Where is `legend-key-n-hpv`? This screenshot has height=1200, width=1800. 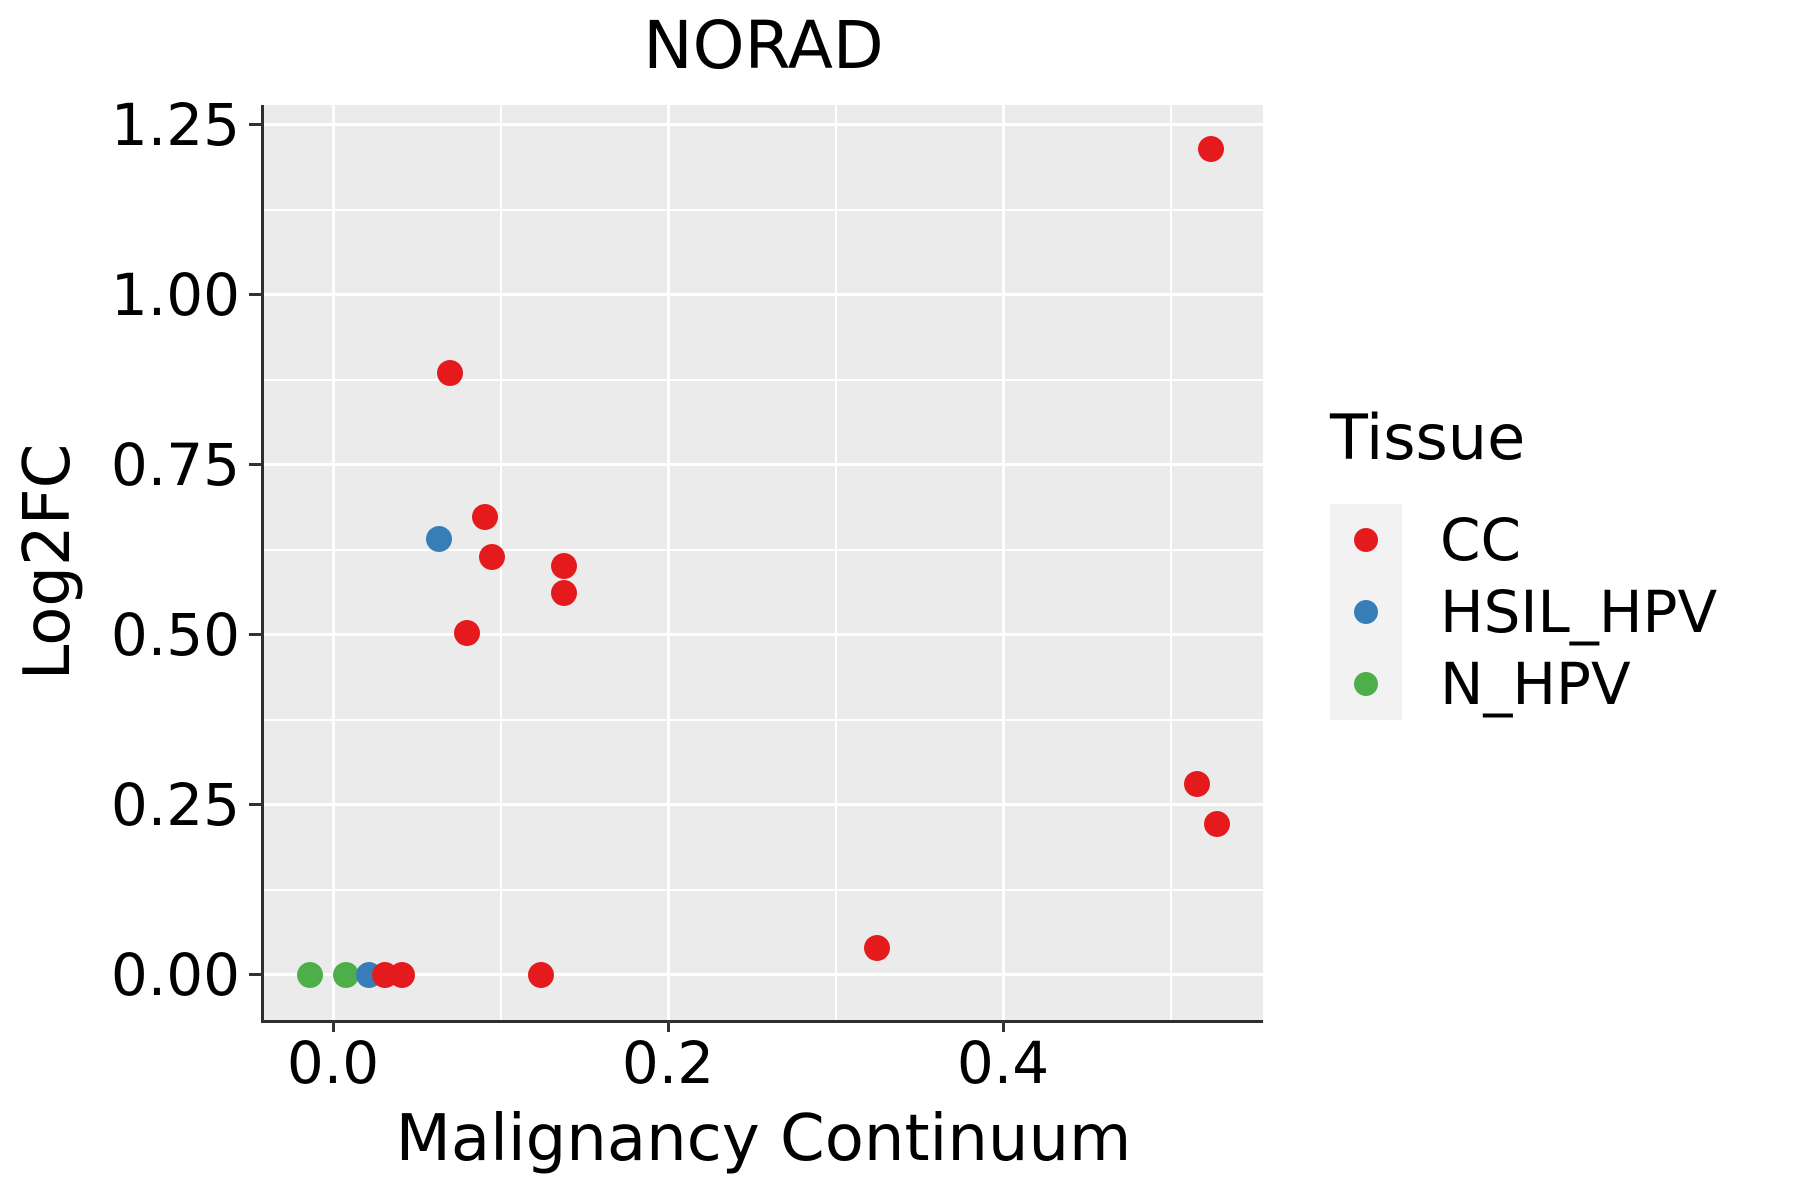 legend-key-n-hpv is located at coordinates (1366, 684).